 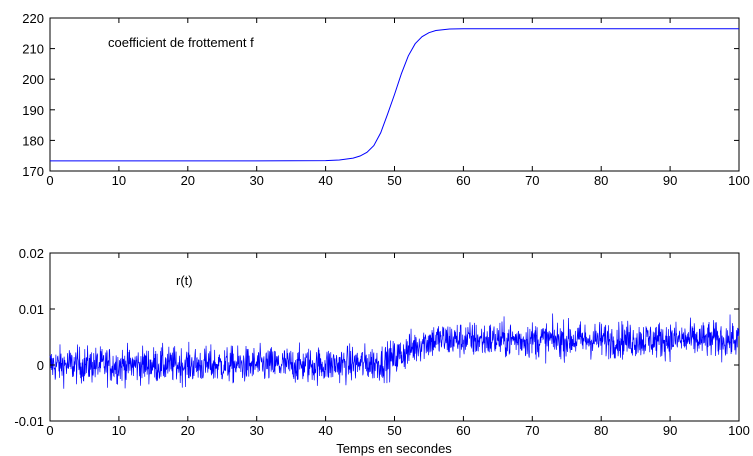 What do you see at coordinates (33, 110) in the screenshot?
I see `y-tick-label: 190` at bounding box center [33, 110].